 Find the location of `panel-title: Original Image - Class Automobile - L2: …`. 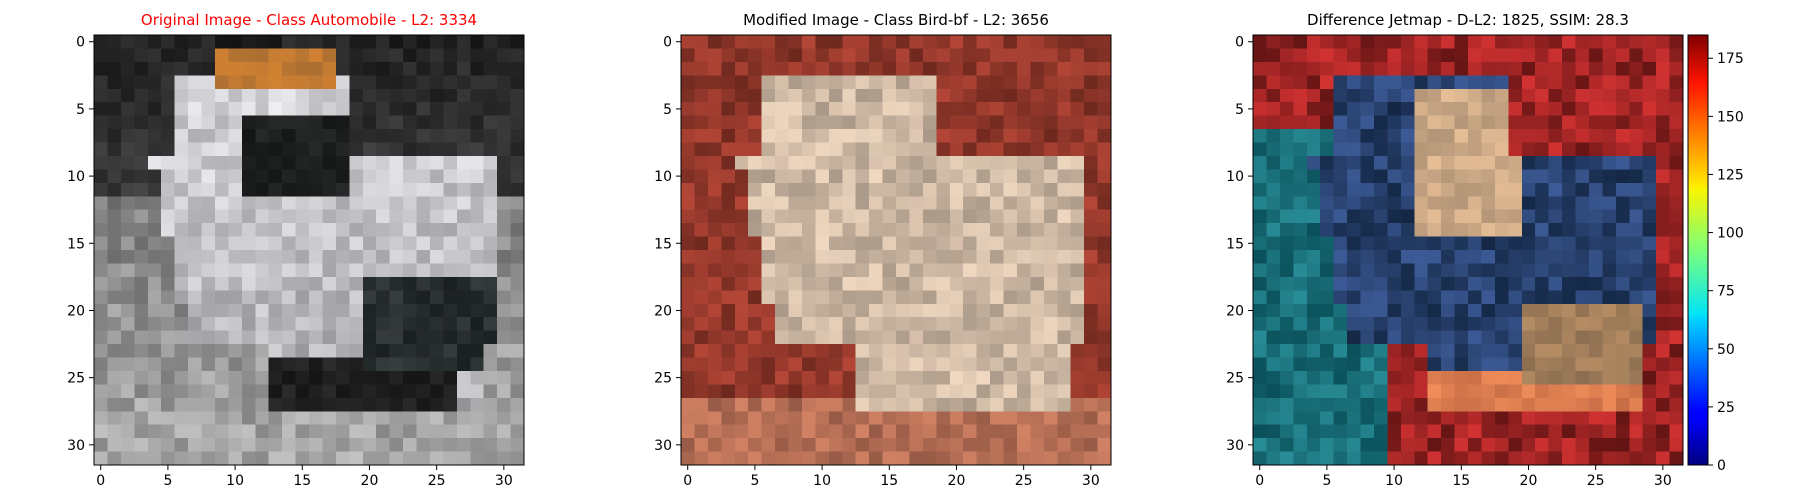

panel-title: Original Image - Class Automobile - L2: … is located at coordinates (309, 20).